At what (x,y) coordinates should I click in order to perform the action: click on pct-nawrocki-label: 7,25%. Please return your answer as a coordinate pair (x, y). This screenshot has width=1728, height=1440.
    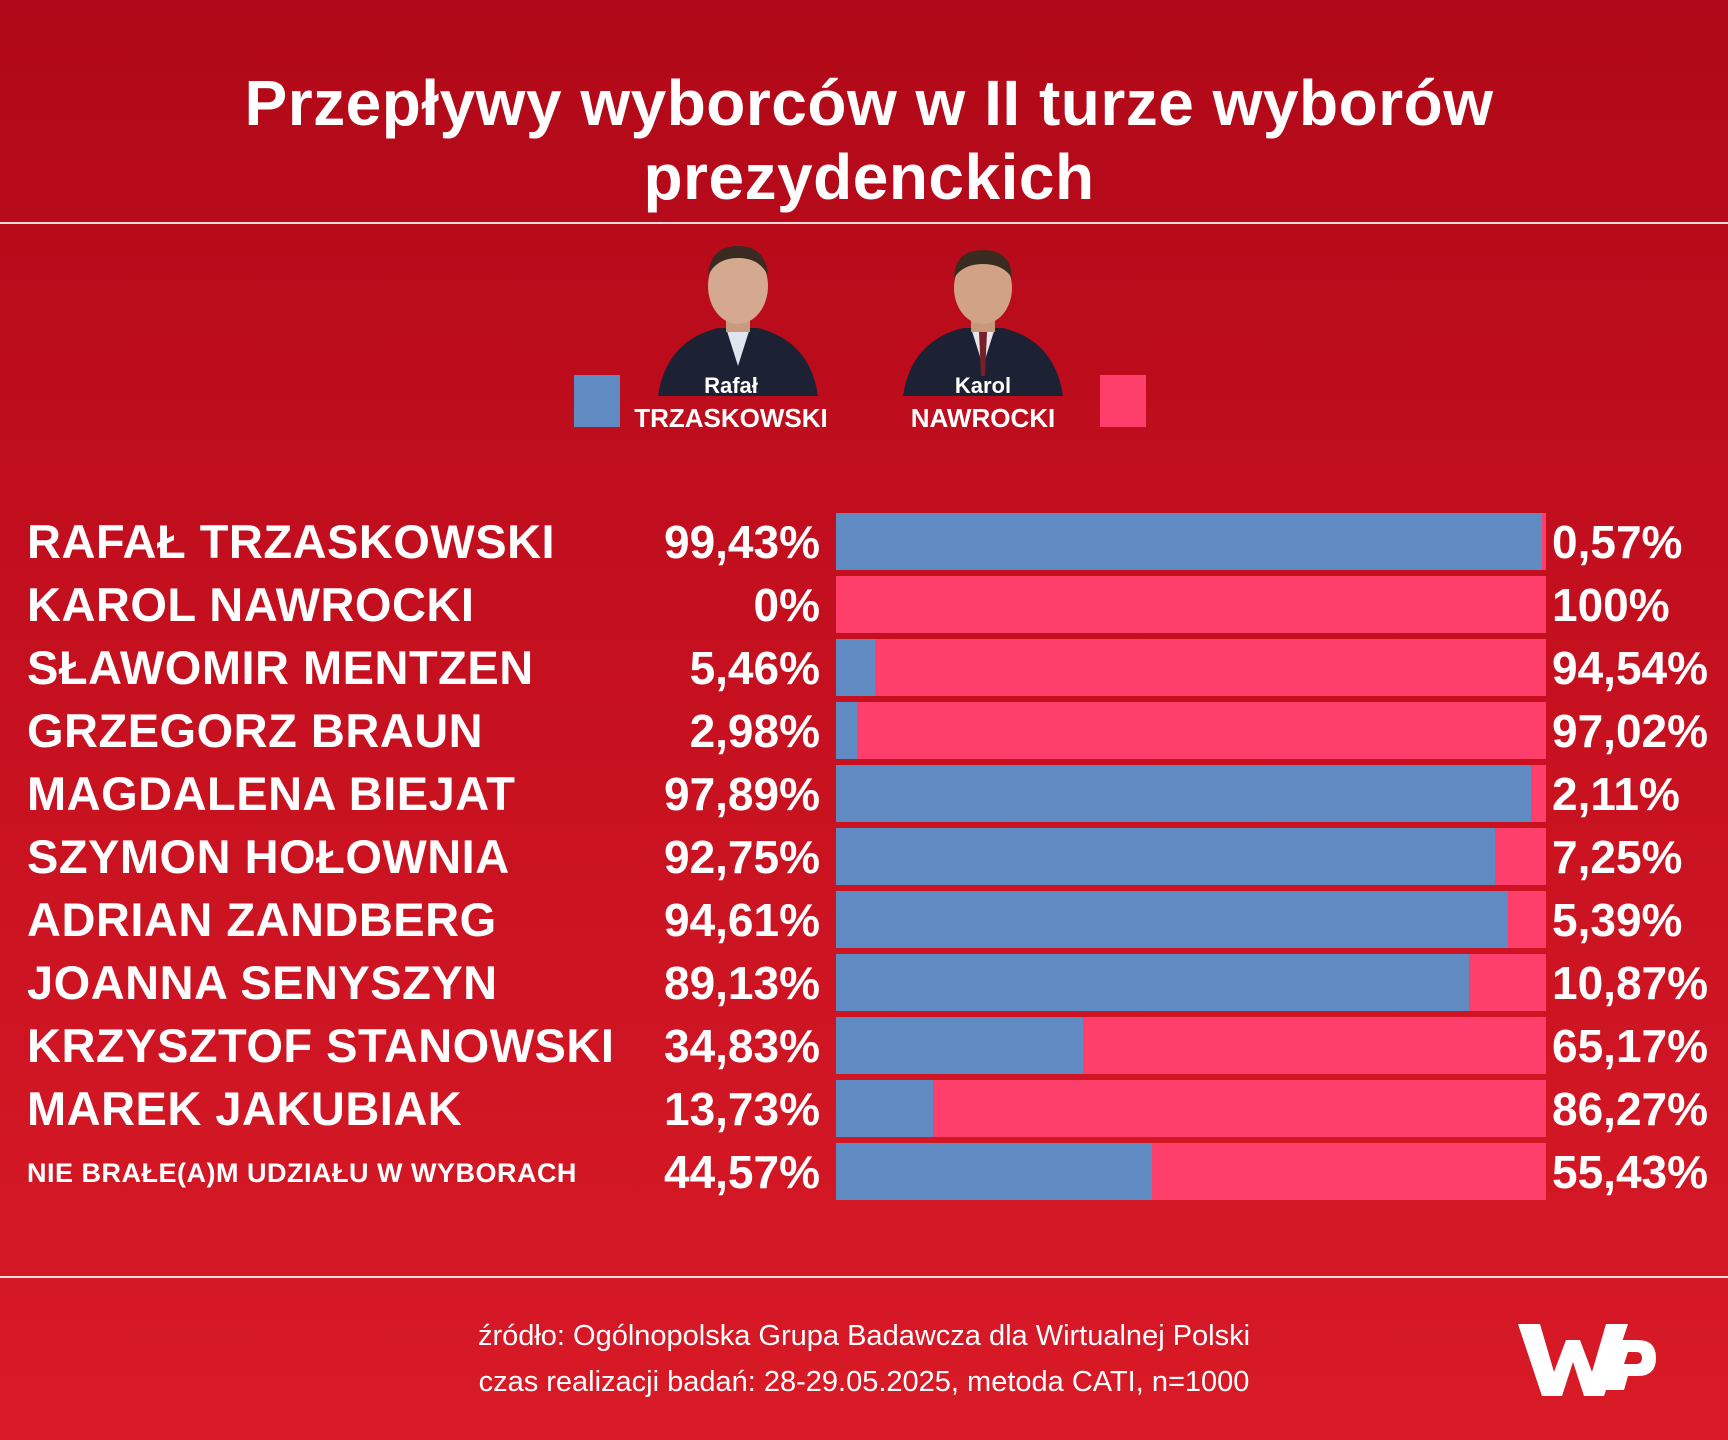
    Looking at the image, I should click on (1617, 857).